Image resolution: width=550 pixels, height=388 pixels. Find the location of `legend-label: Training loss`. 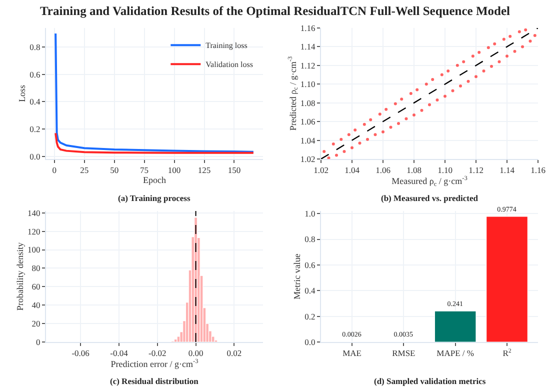

legend-label: Training loss is located at coordinates (227, 45).